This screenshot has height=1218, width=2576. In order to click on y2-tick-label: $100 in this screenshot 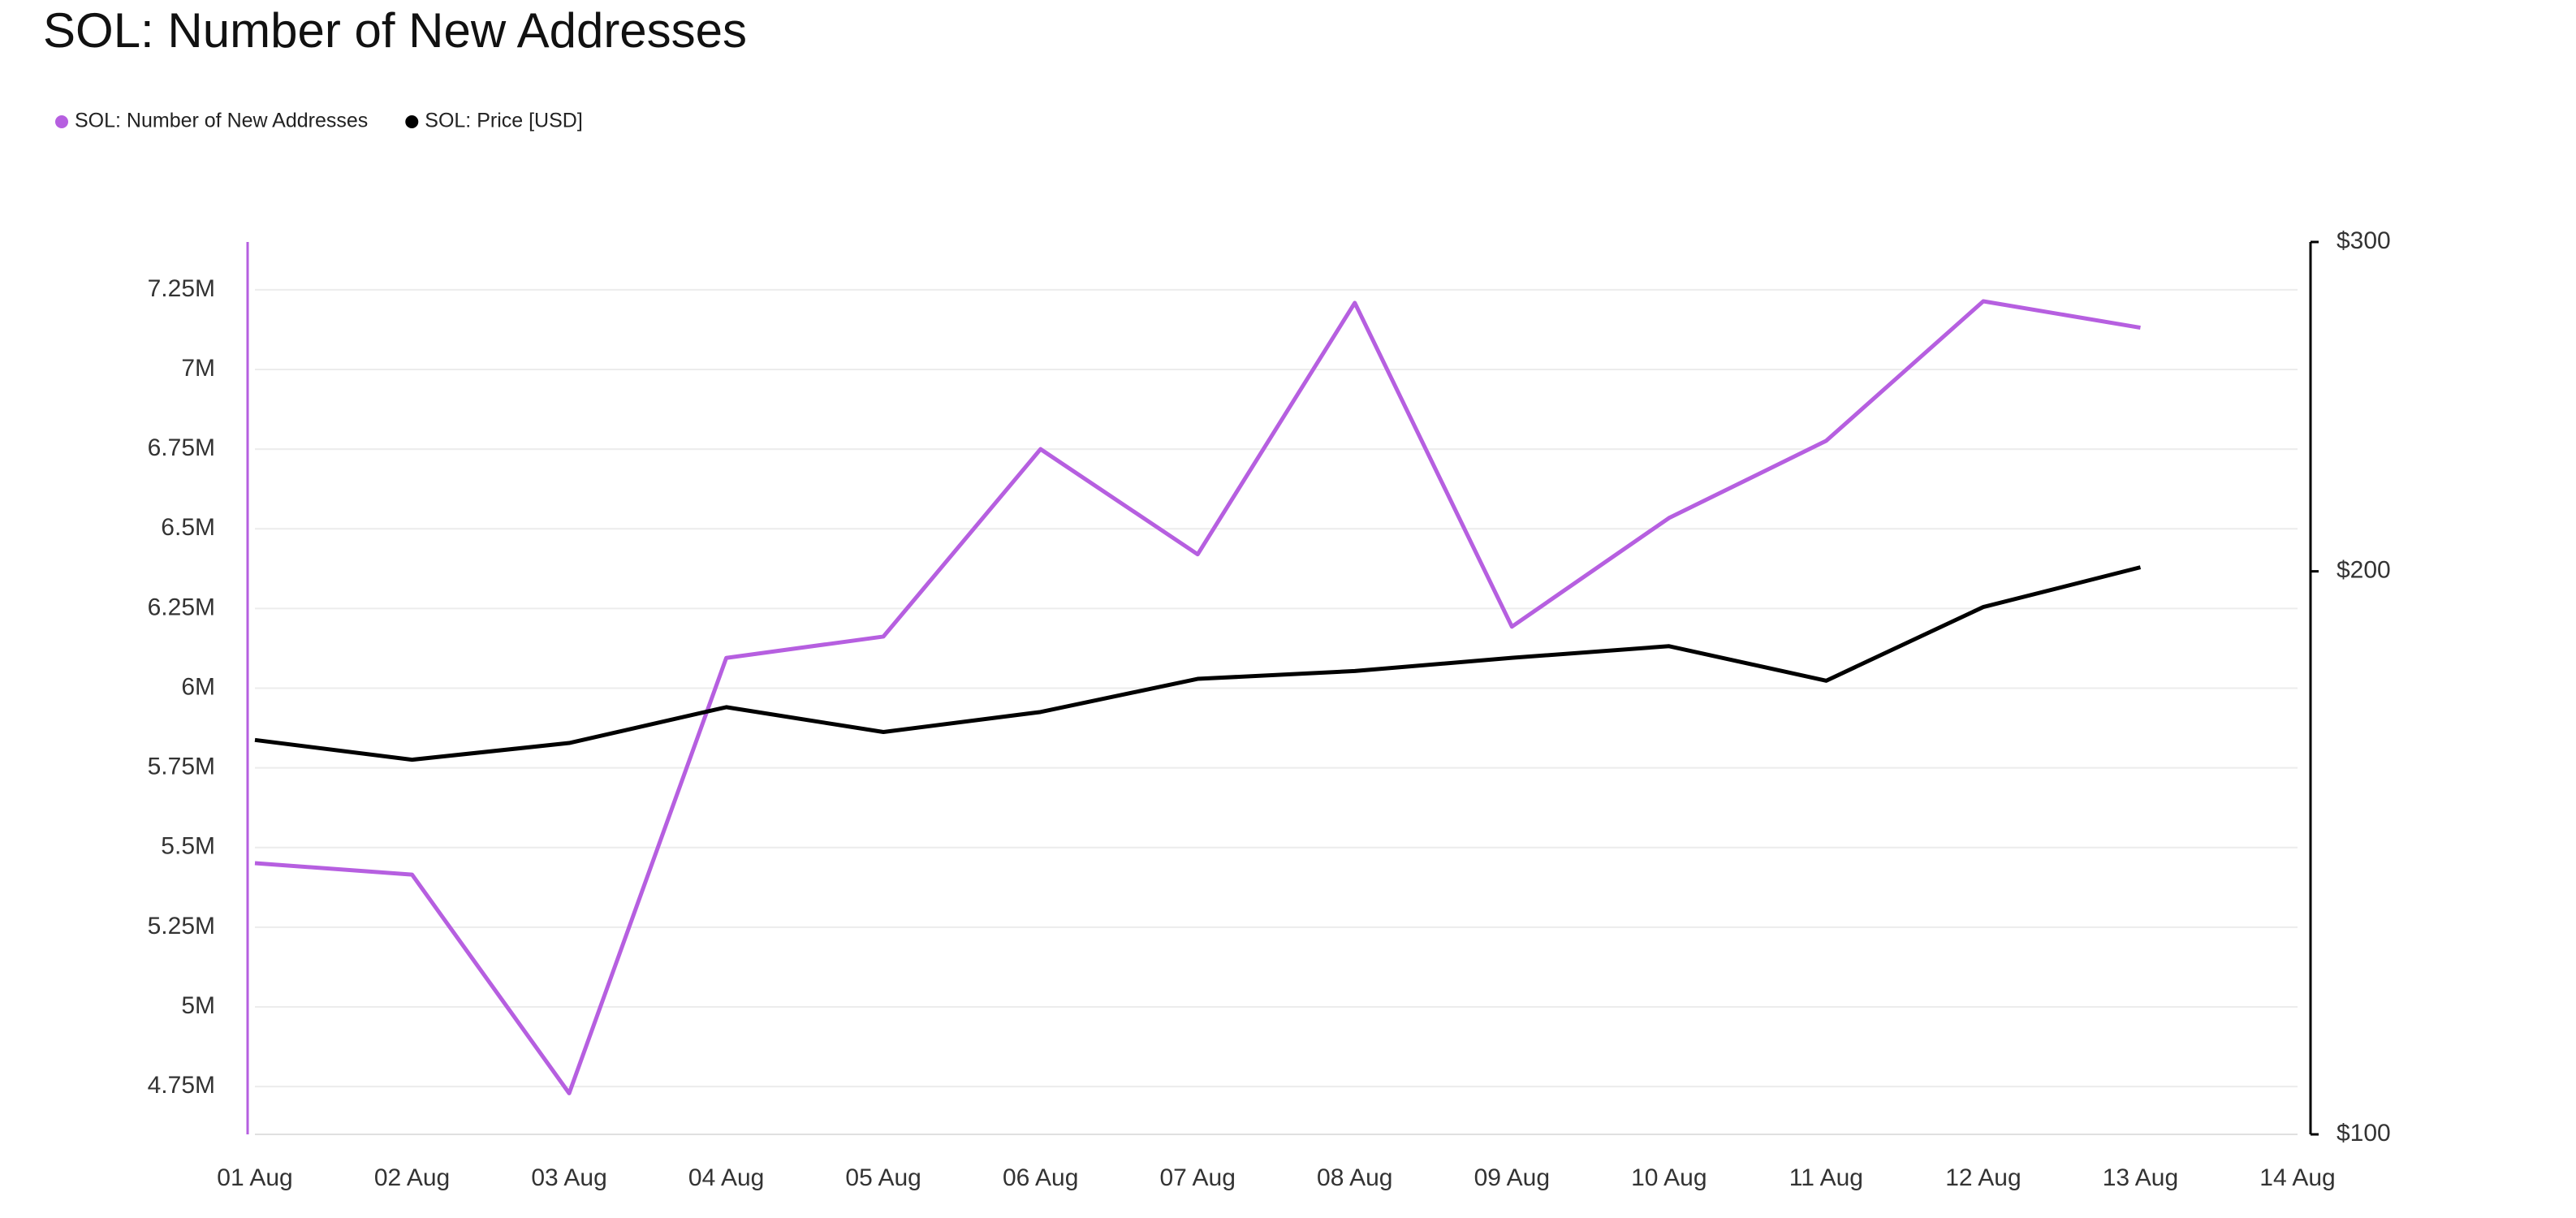, I will do `click(2364, 1134)`.